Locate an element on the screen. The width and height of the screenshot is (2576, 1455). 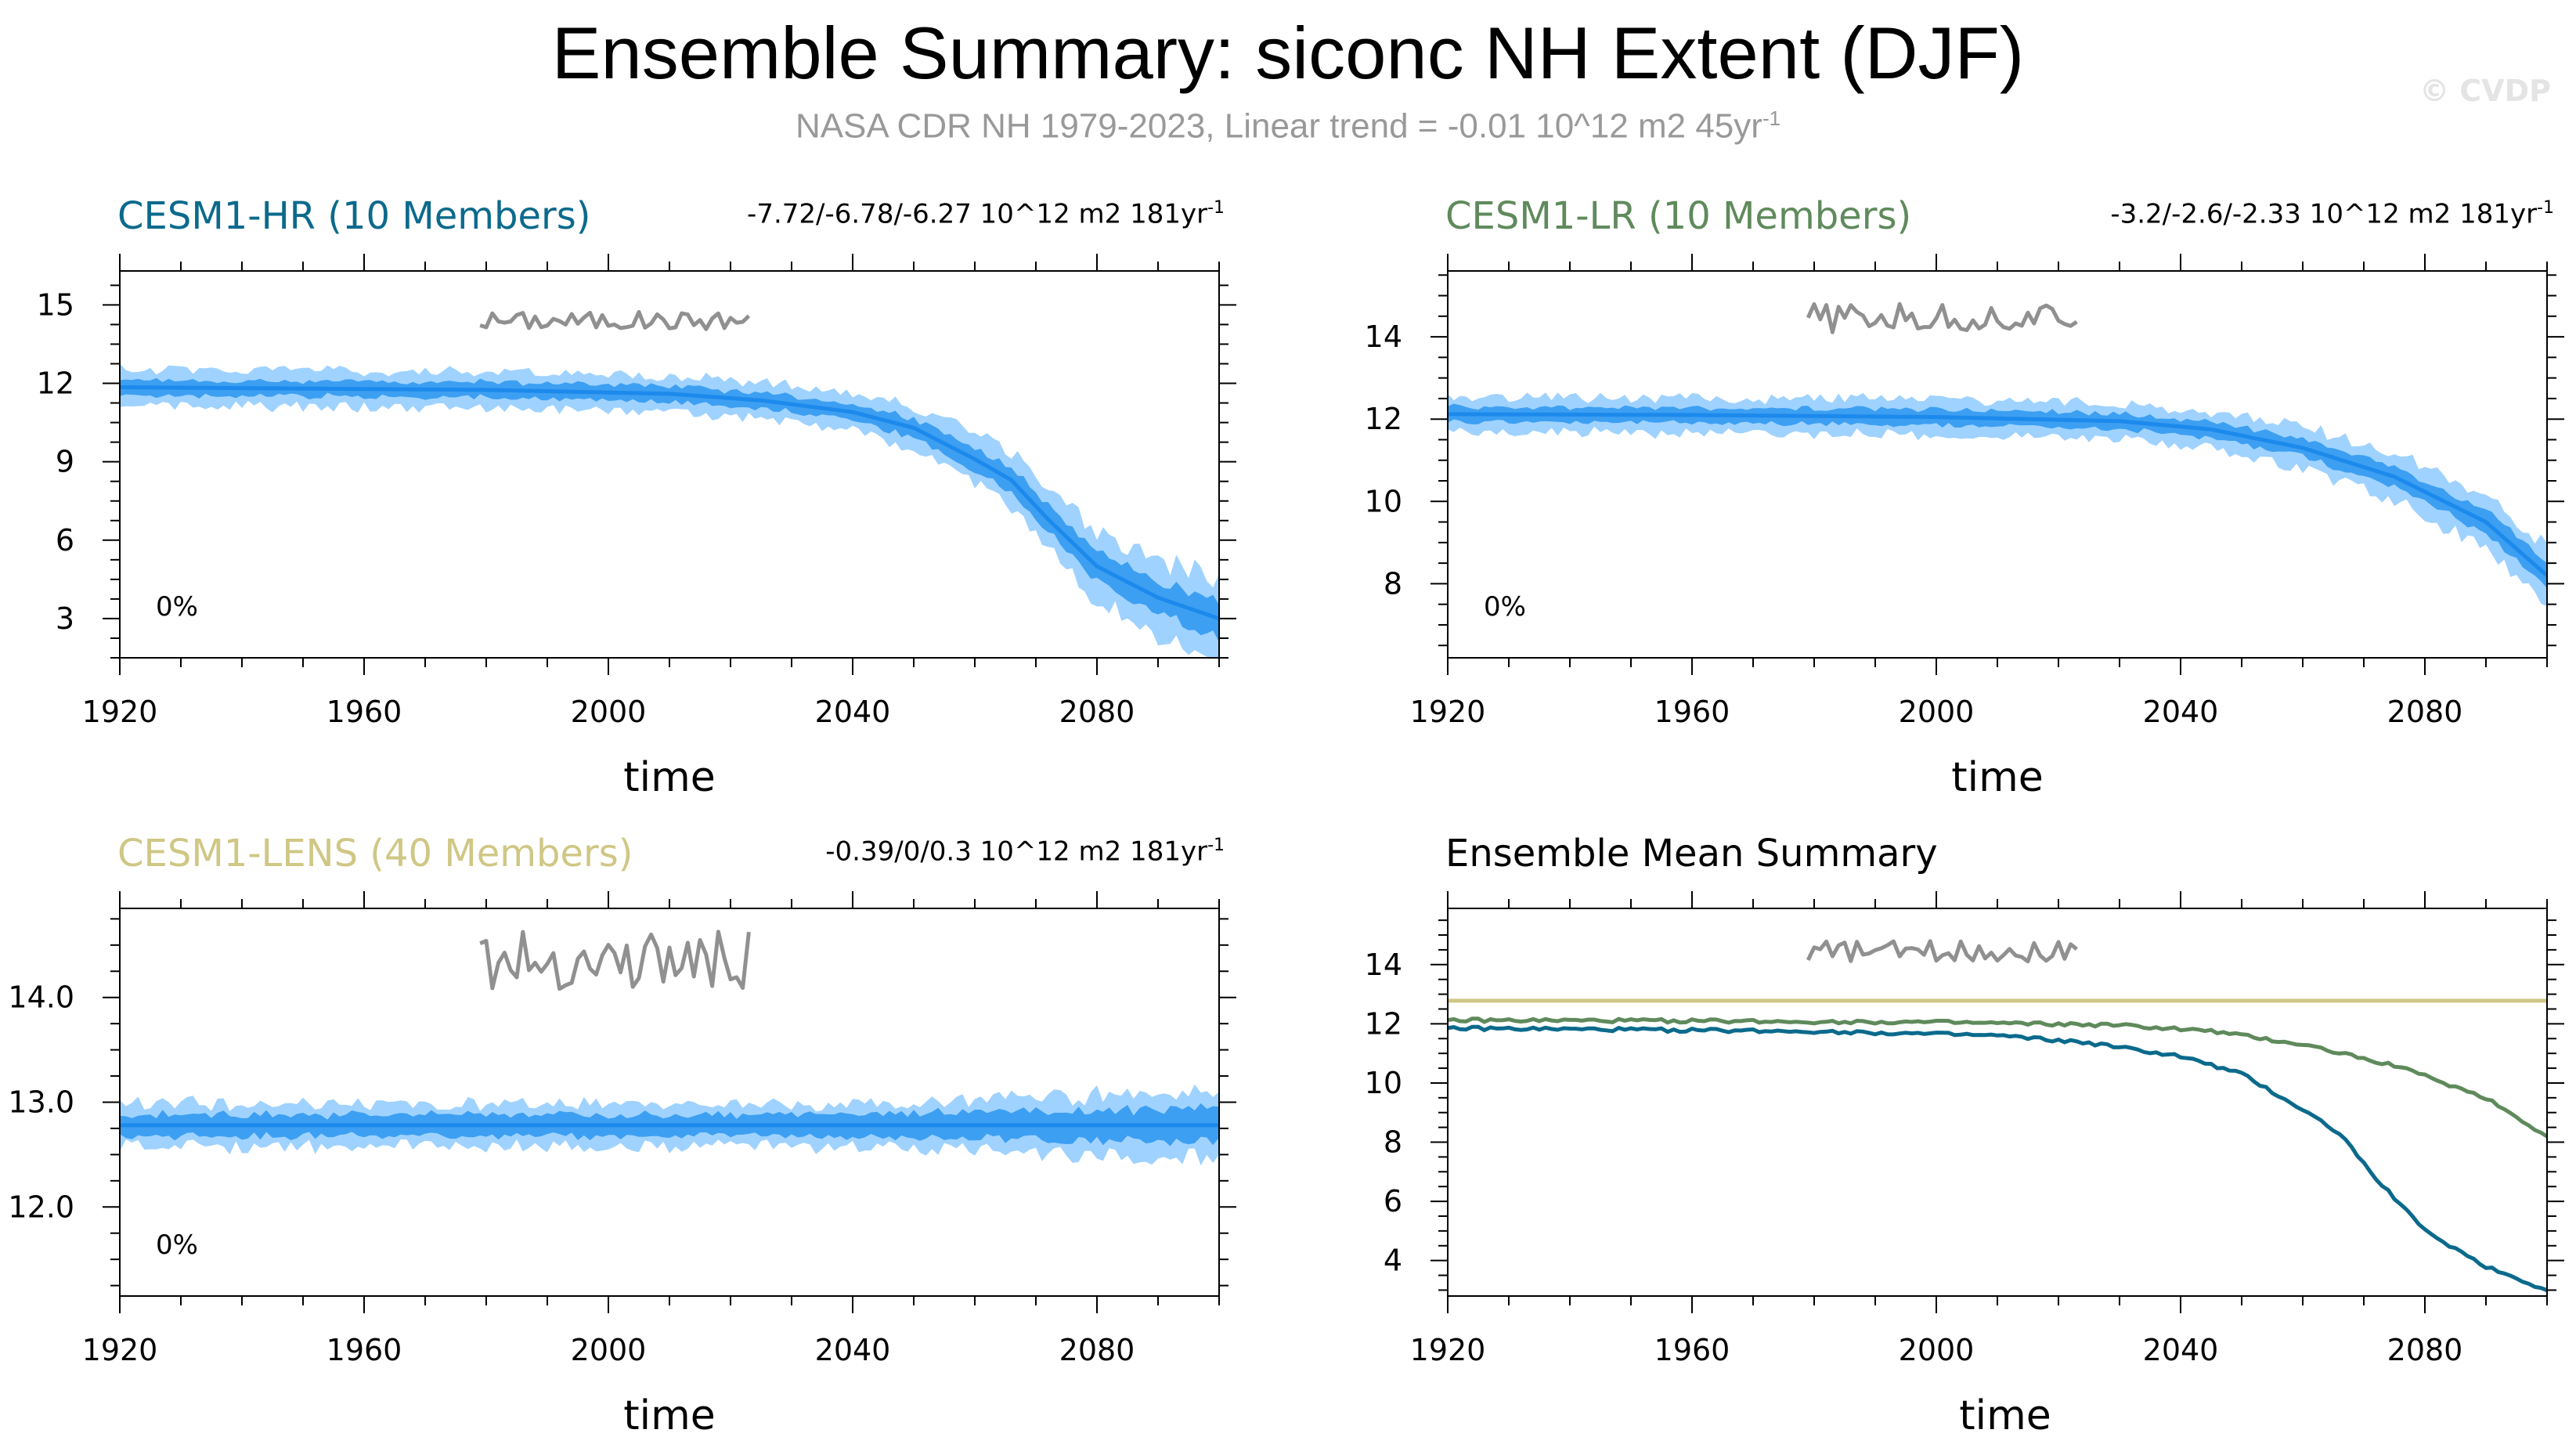
plot-area-hr is located at coordinates (669, 510).